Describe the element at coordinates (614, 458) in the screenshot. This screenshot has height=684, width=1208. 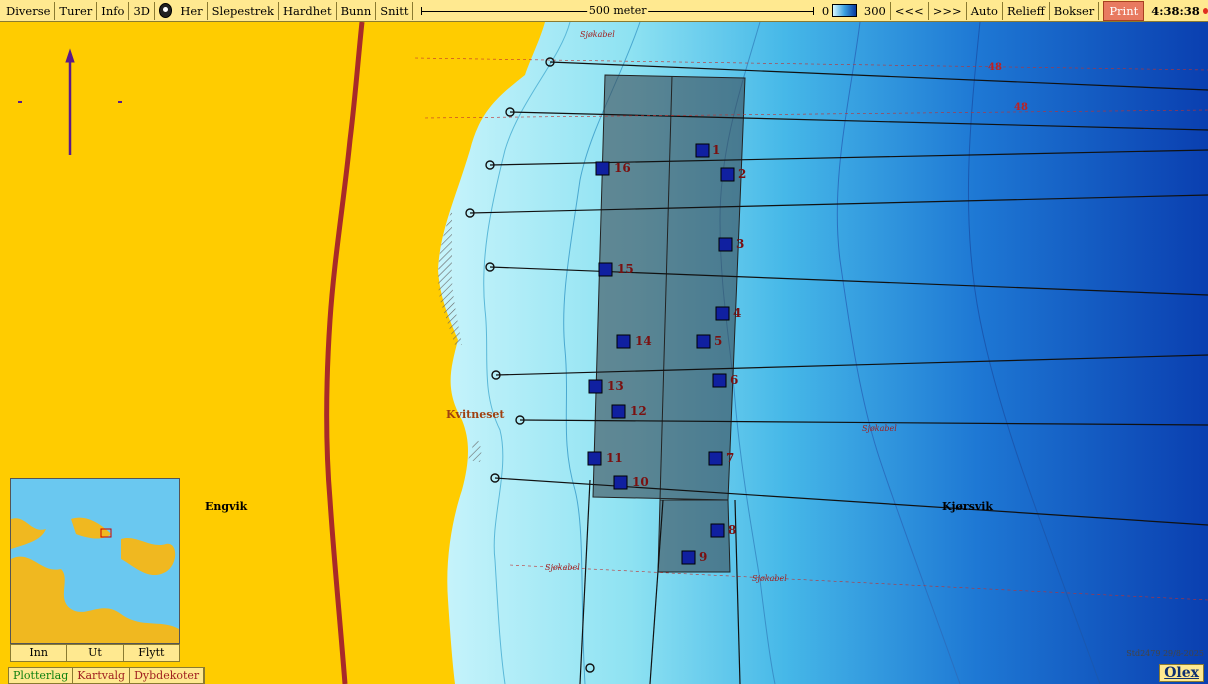
I see `waypoint-label-11: 11` at that location.